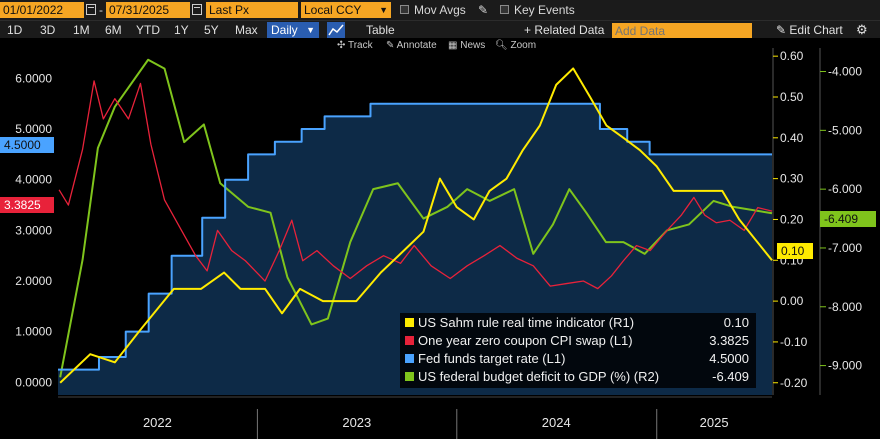  What do you see at coordinates (730, 376) in the screenshot?
I see `legend-value: -6.409` at bounding box center [730, 376].